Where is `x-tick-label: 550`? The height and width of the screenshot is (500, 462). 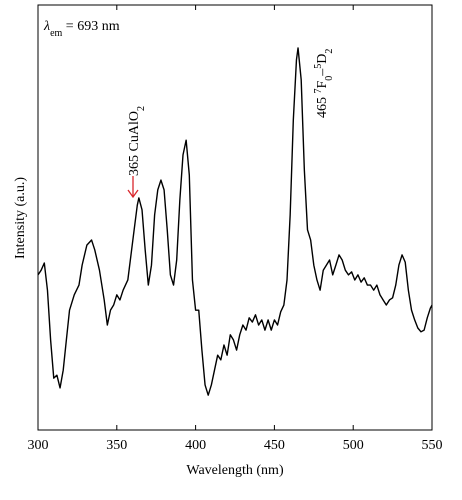
x-tick-label: 550 is located at coordinates (432, 445).